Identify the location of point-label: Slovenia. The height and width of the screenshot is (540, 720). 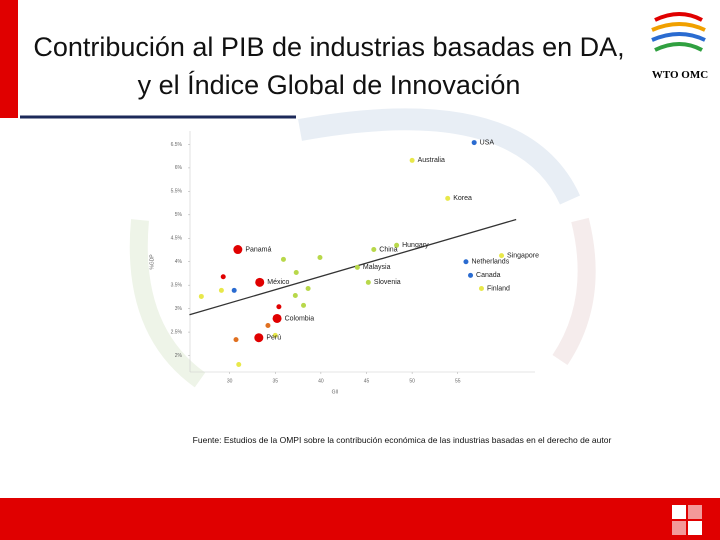
(387, 282).